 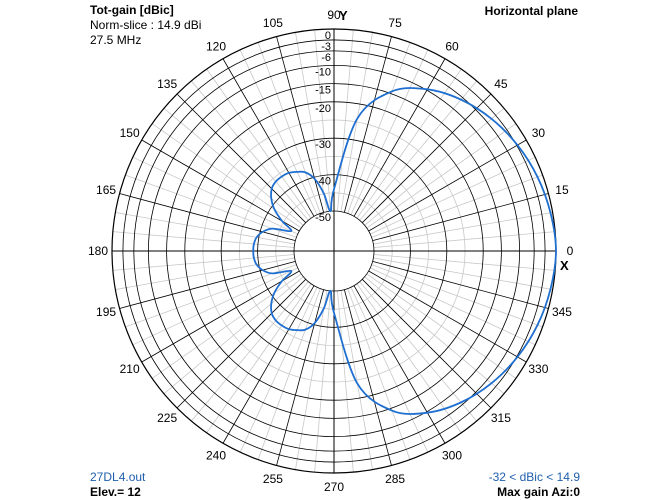 I want to click on angle-tick-label: 330, so click(x=538, y=369).